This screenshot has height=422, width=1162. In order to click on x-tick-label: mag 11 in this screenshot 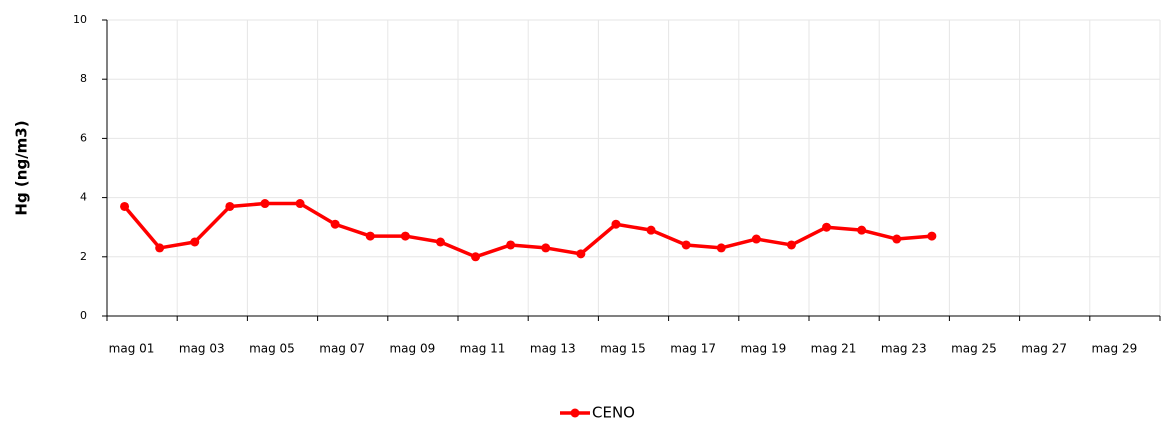, I will do `click(483, 349)`.